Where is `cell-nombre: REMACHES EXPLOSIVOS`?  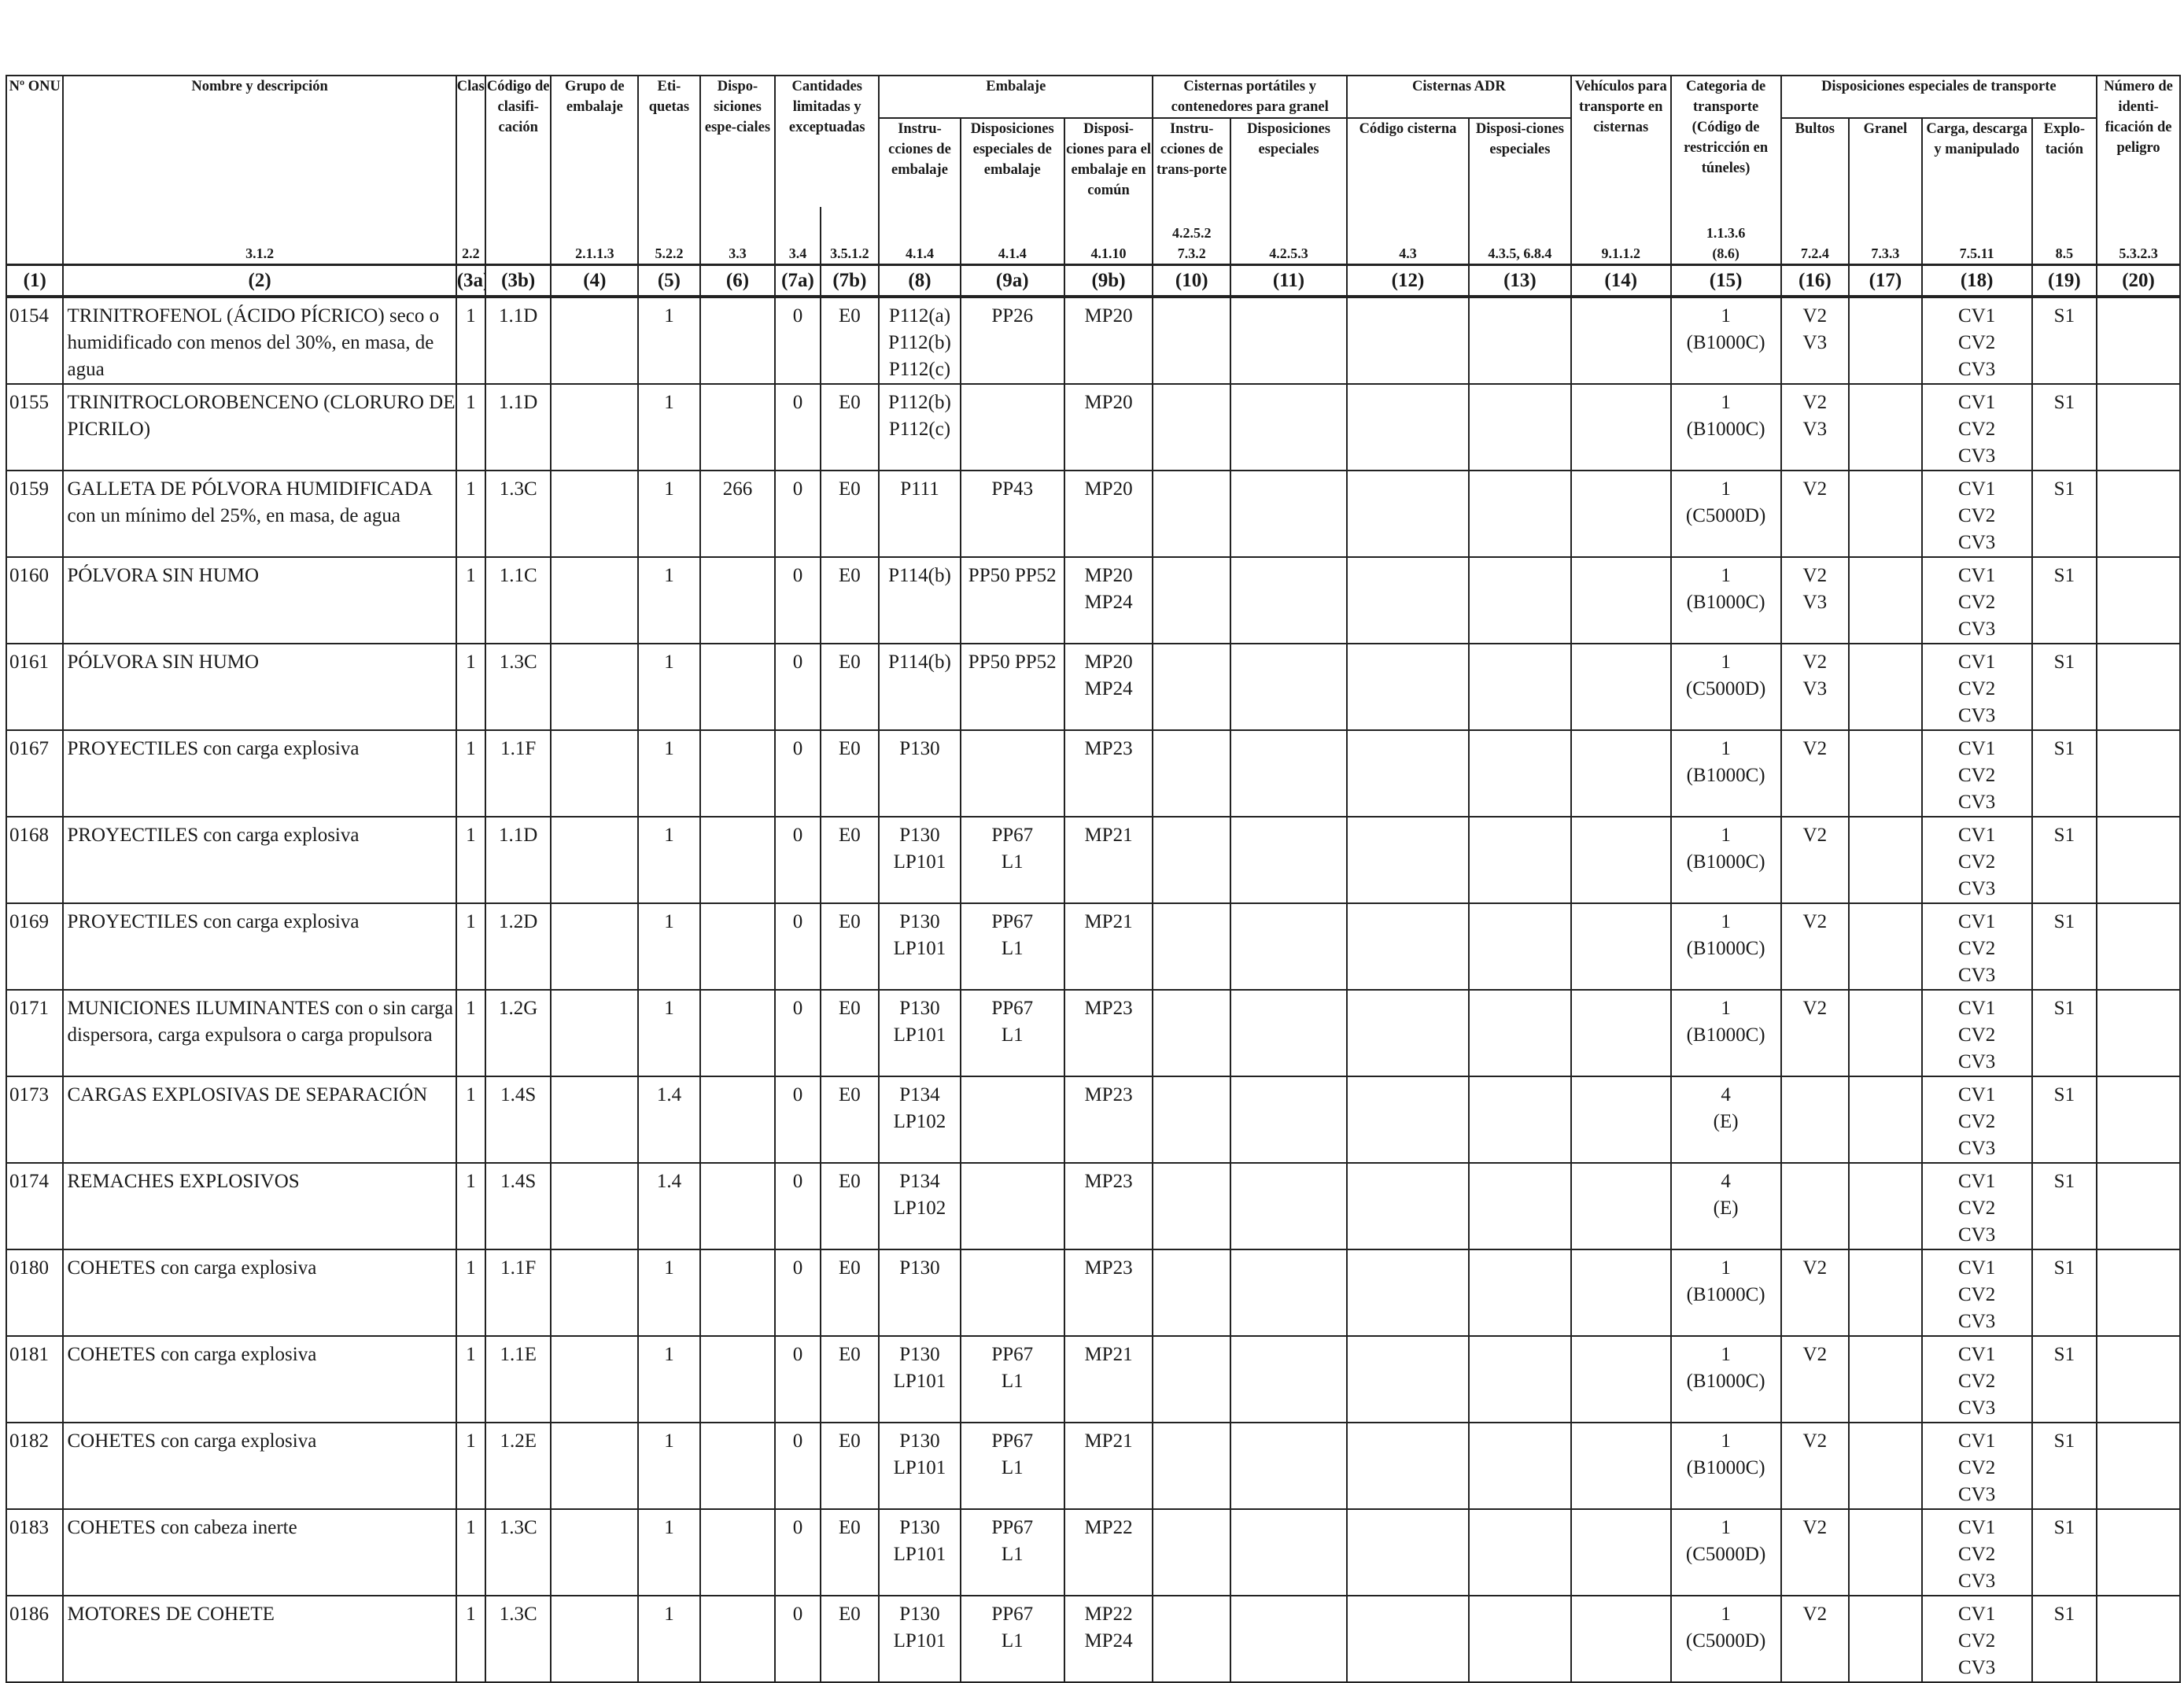
cell-nombre: REMACHES EXPLOSIVOS is located at coordinates (259, 1206).